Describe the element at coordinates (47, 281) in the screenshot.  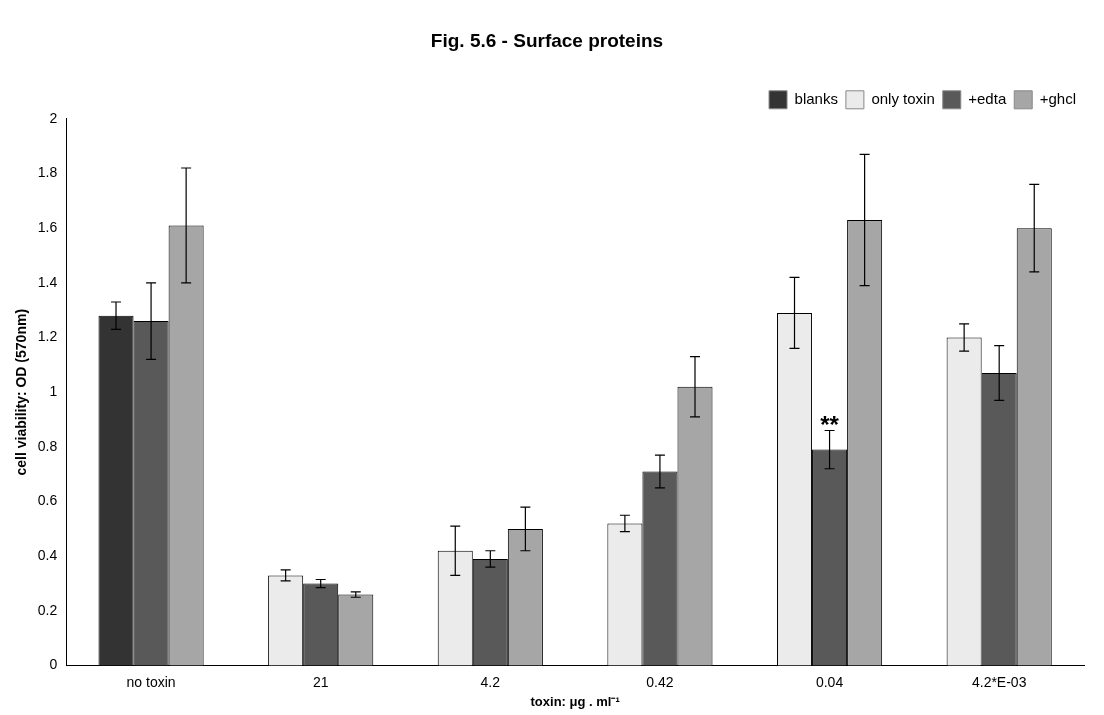
I see `y-tick-label: 1.4` at that location.